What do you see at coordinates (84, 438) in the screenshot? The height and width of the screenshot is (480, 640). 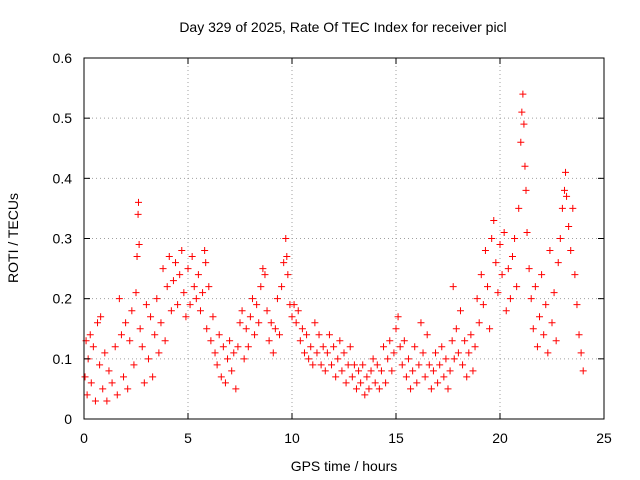 I see `x-tick-label: 0` at bounding box center [84, 438].